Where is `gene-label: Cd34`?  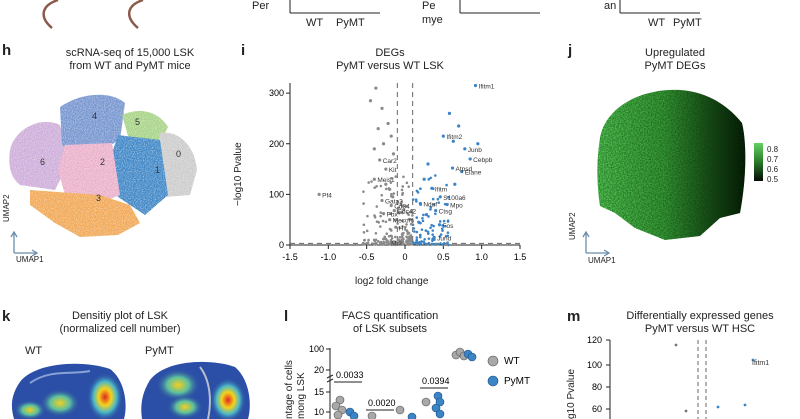 gene-label: Cd34 is located at coordinates (402, 207).